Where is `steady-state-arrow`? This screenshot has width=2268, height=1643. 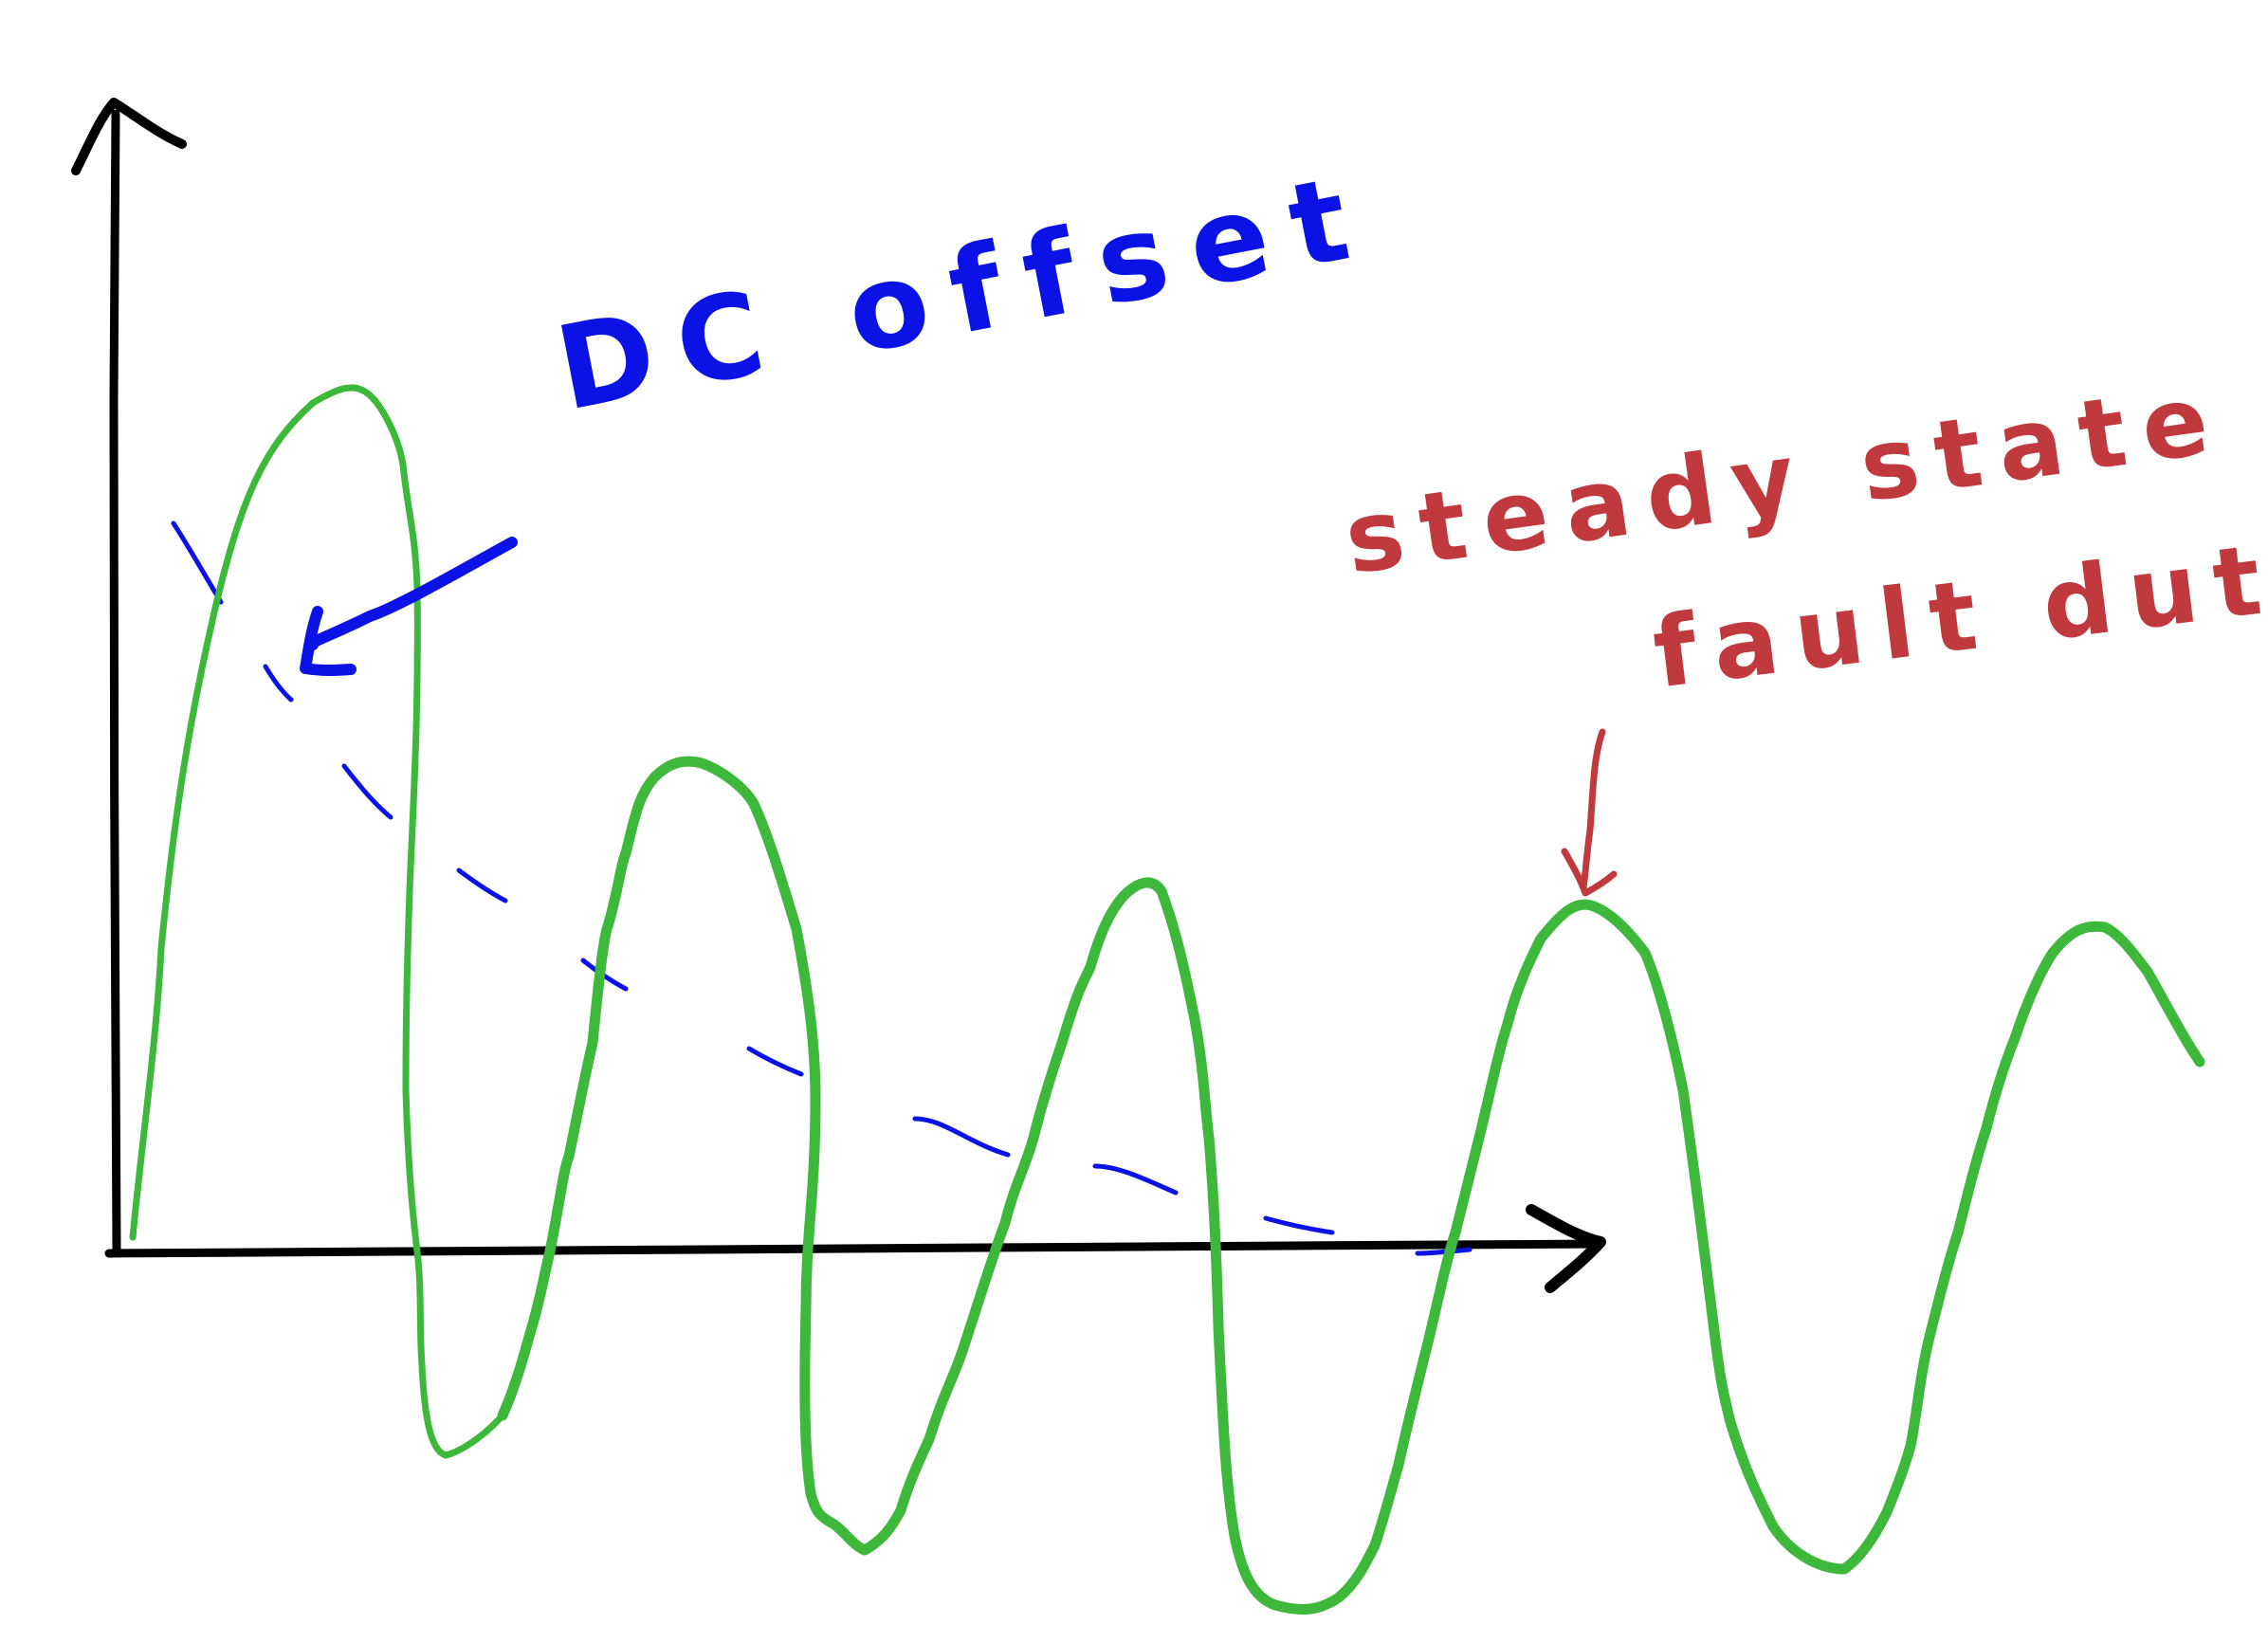 steady-state-arrow is located at coordinates (1590, 812).